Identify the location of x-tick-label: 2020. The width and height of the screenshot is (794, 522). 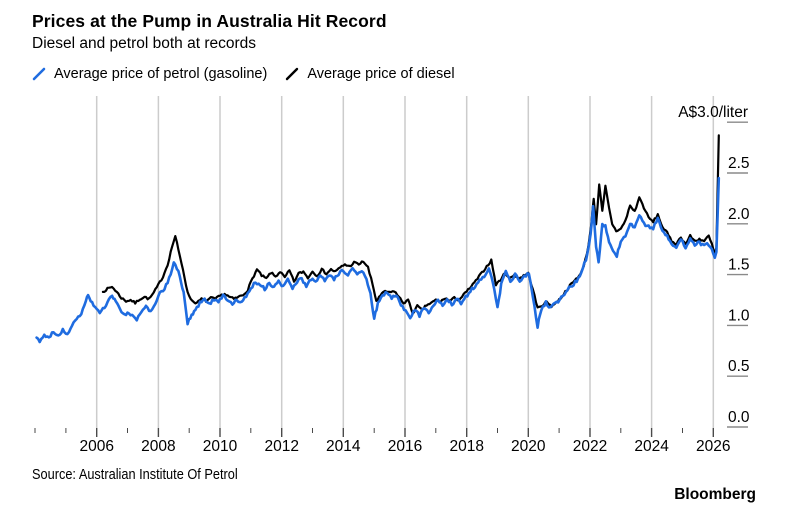
(528, 446).